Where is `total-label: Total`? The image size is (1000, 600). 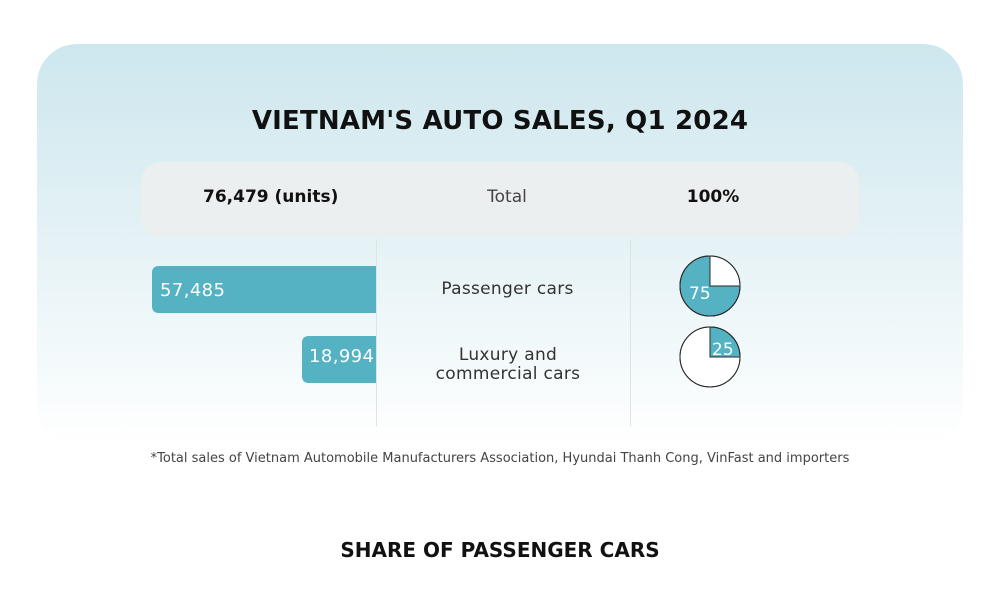
total-label: Total is located at coordinates (507, 197).